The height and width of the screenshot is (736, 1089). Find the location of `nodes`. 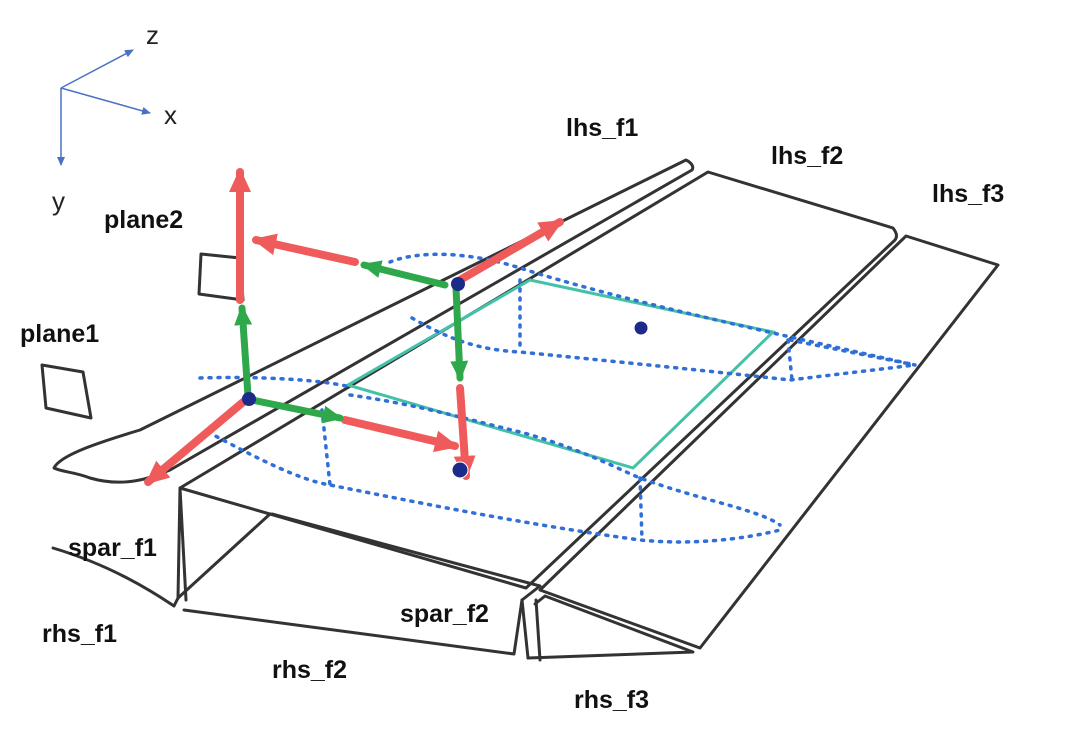

nodes is located at coordinates (445, 378).